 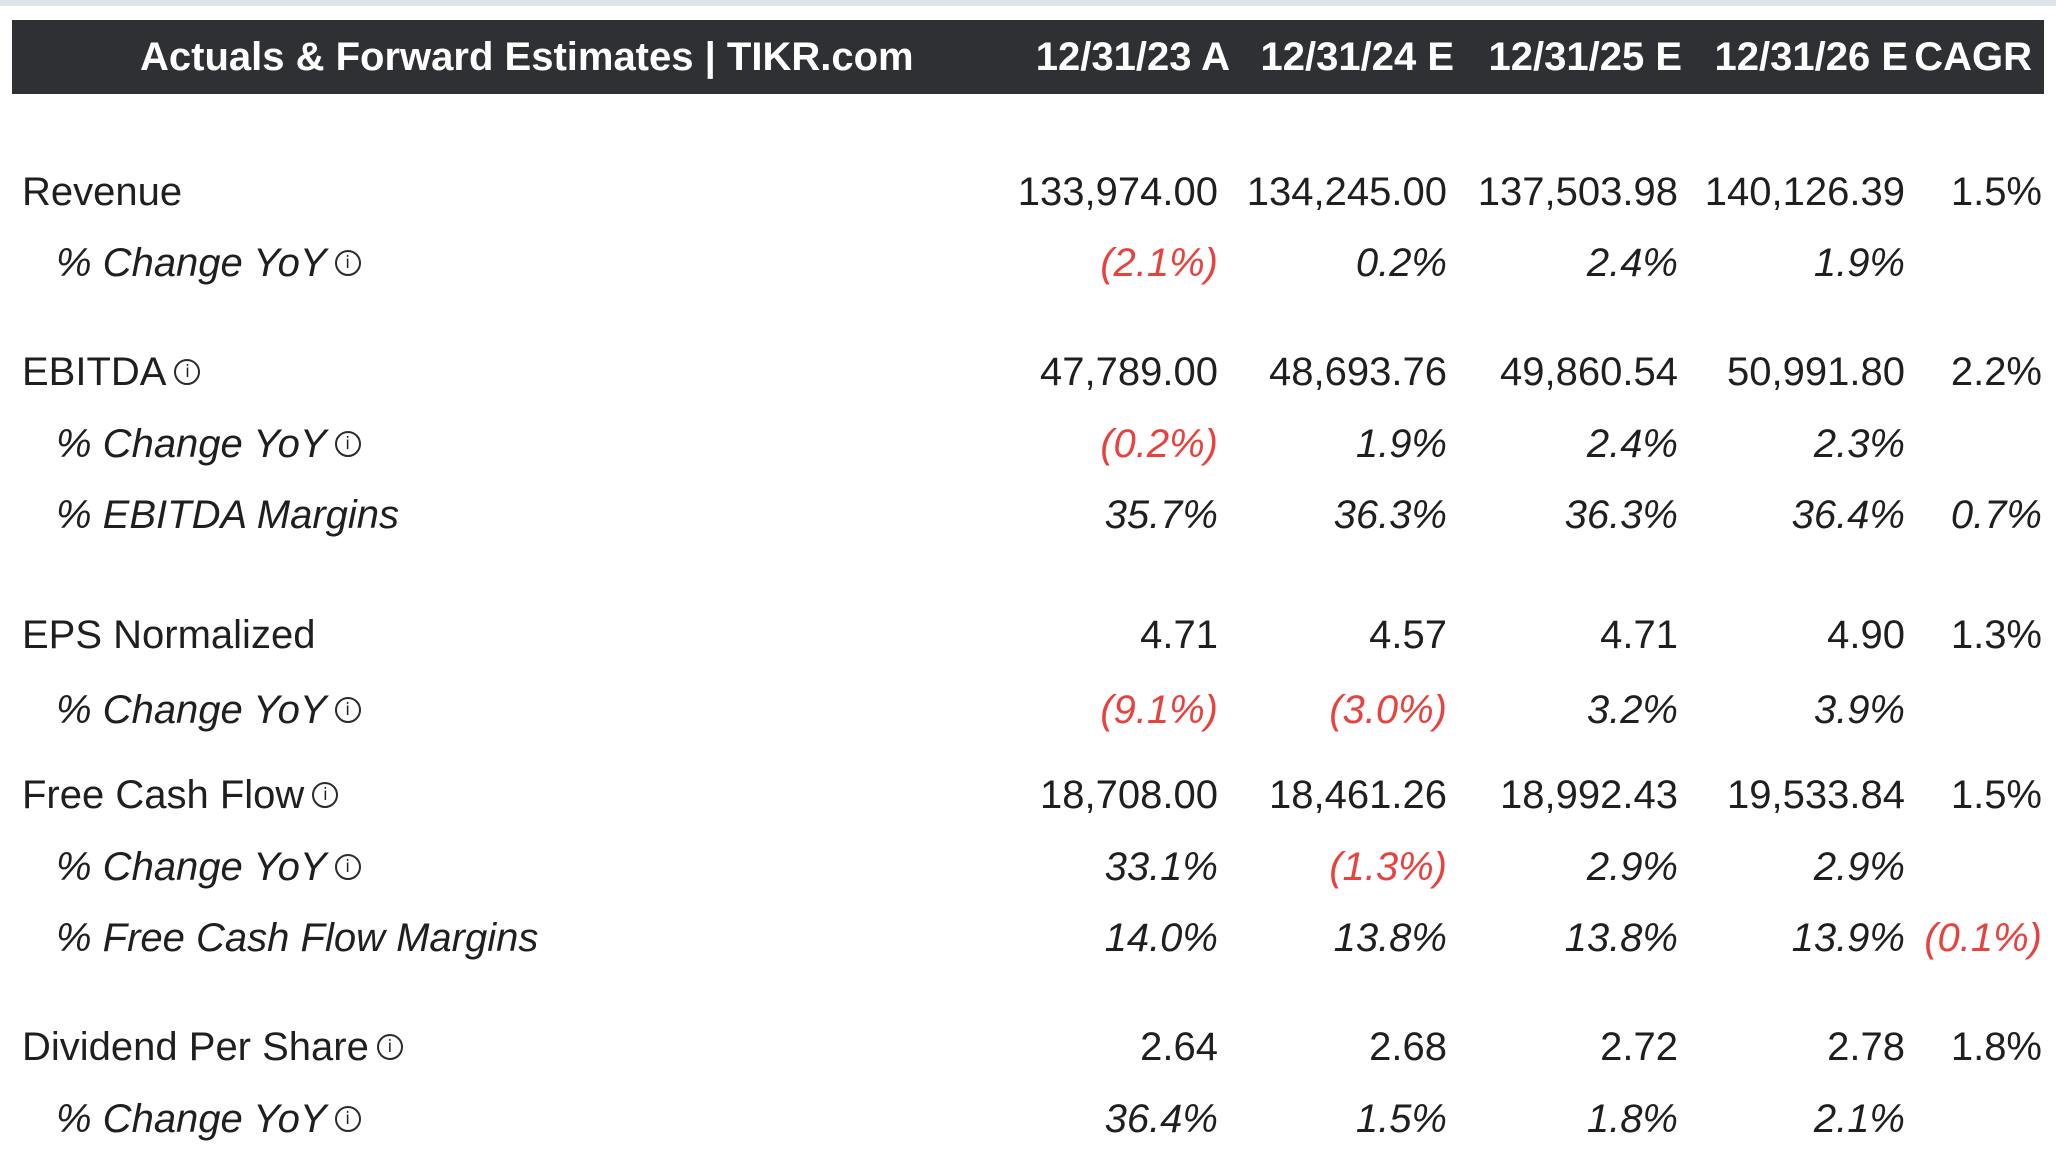 What do you see at coordinates (1816, 372) in the screenshot?
I see `value-2026: 50,991.80` at bounding box center [1816, 372].